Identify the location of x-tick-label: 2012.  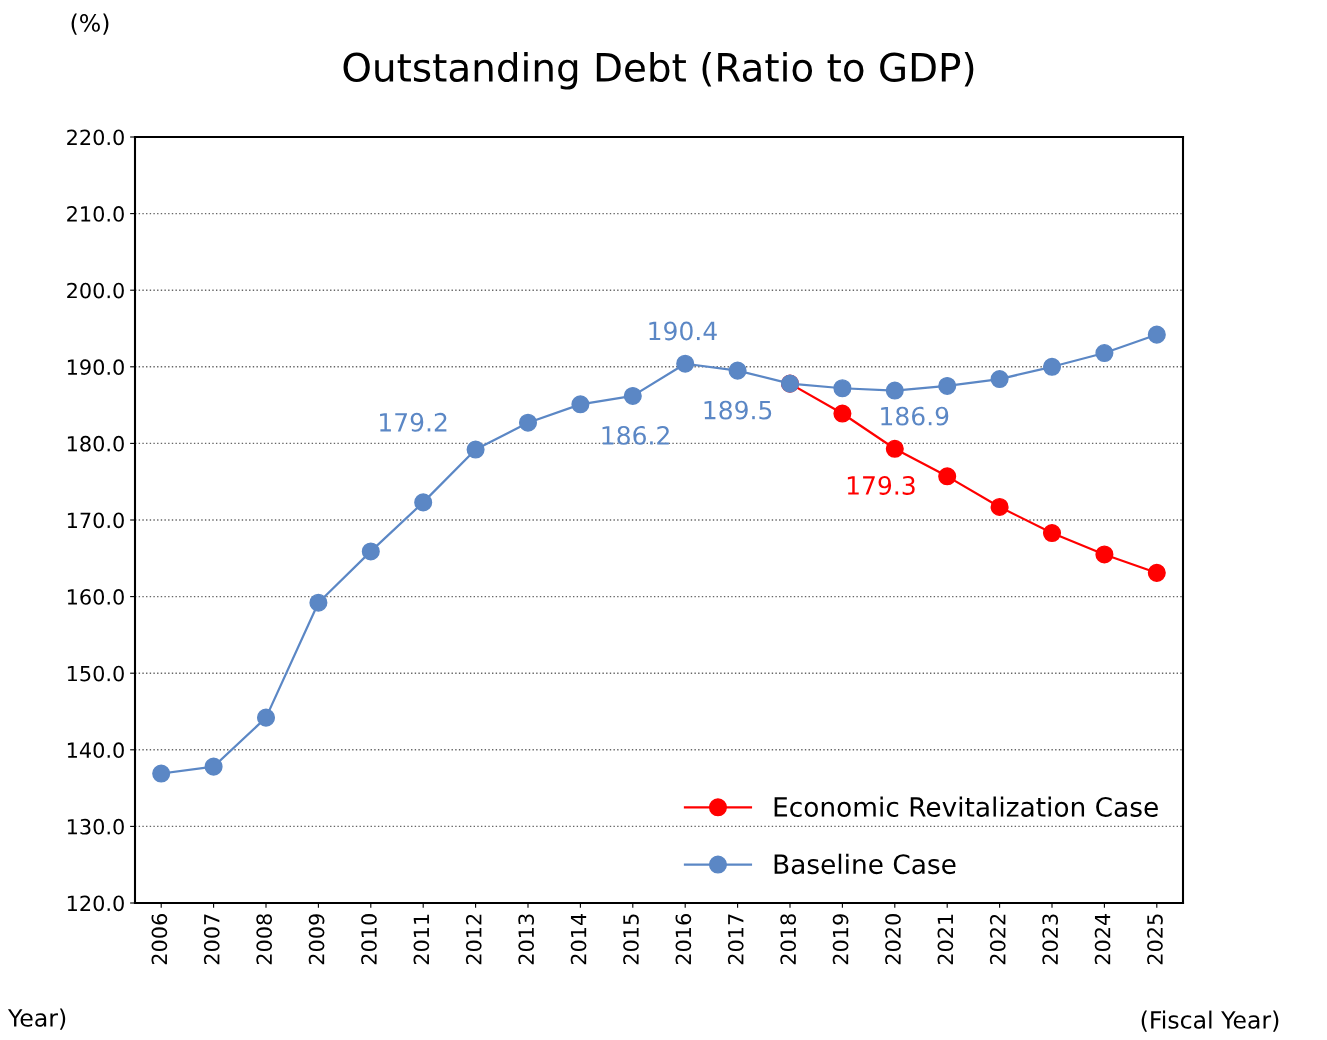
(473, 939).